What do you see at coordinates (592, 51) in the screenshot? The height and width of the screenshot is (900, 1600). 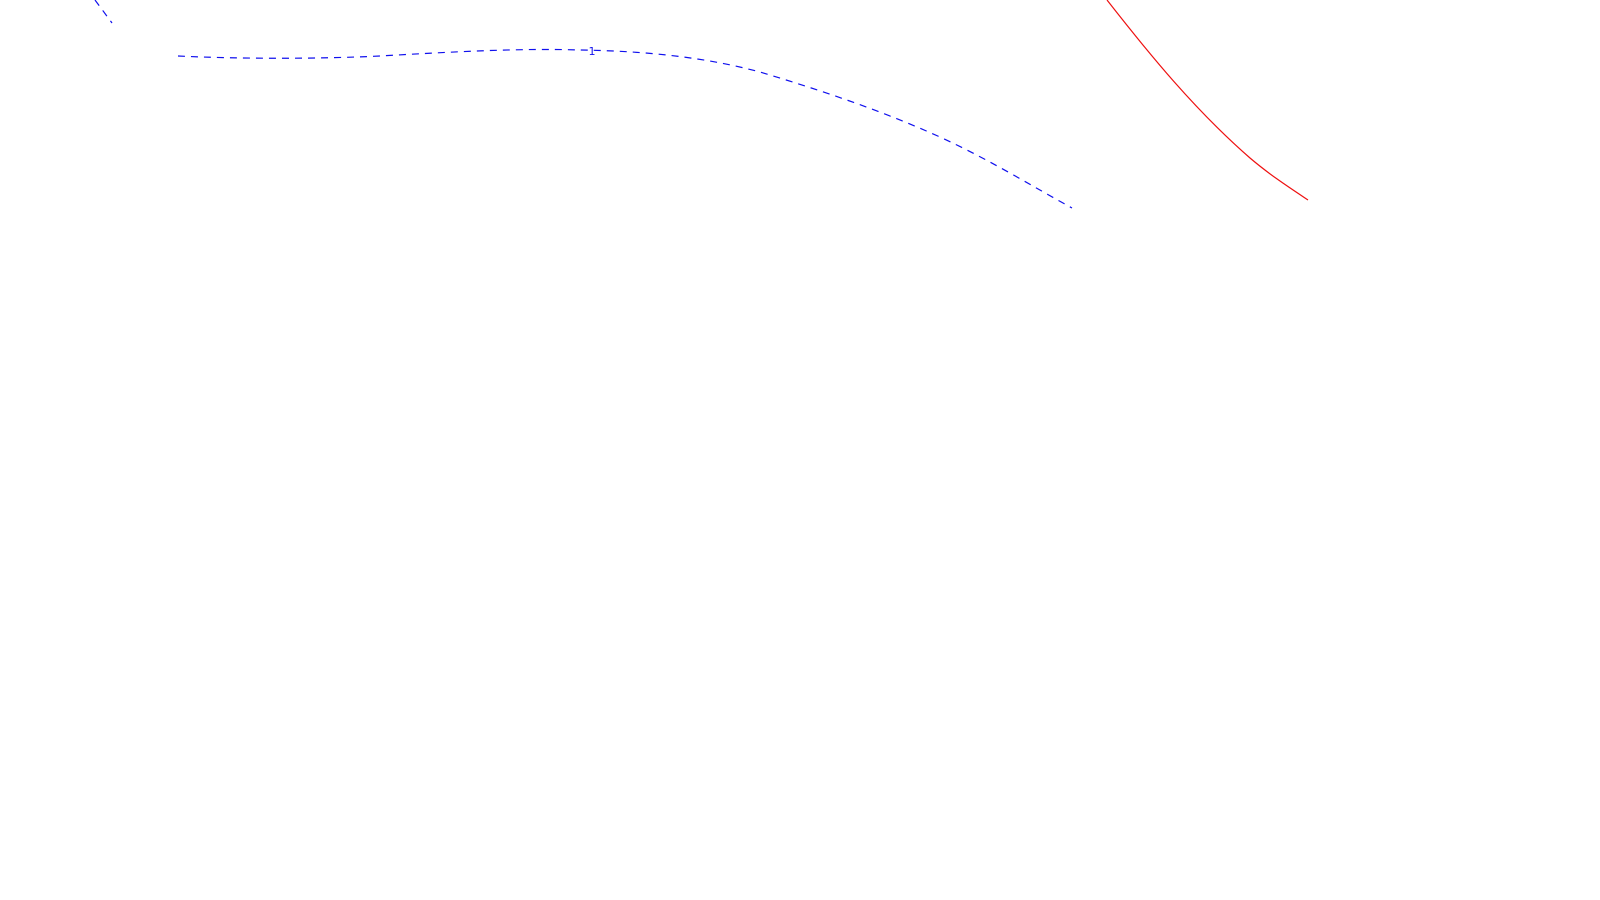 I see `contour-label: 1` at bounding box center [592, 51].